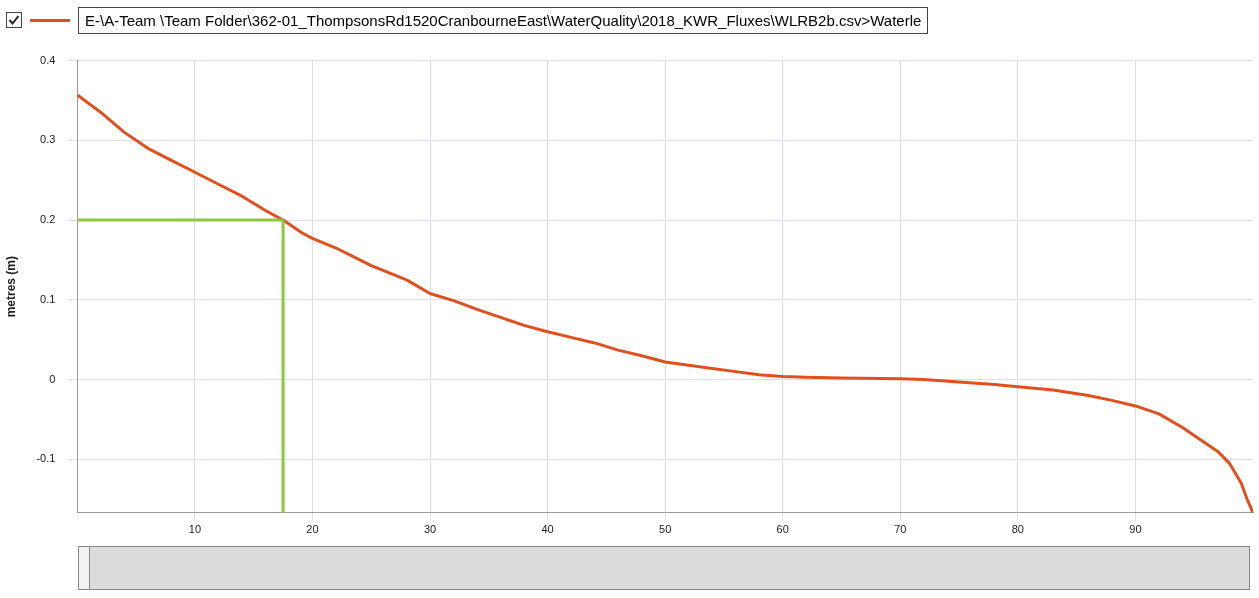  What do you see at coordinates (10, 287) in the screenshot?
I see `y-axis-title: metres (m)` at bounding box center [10, 287].